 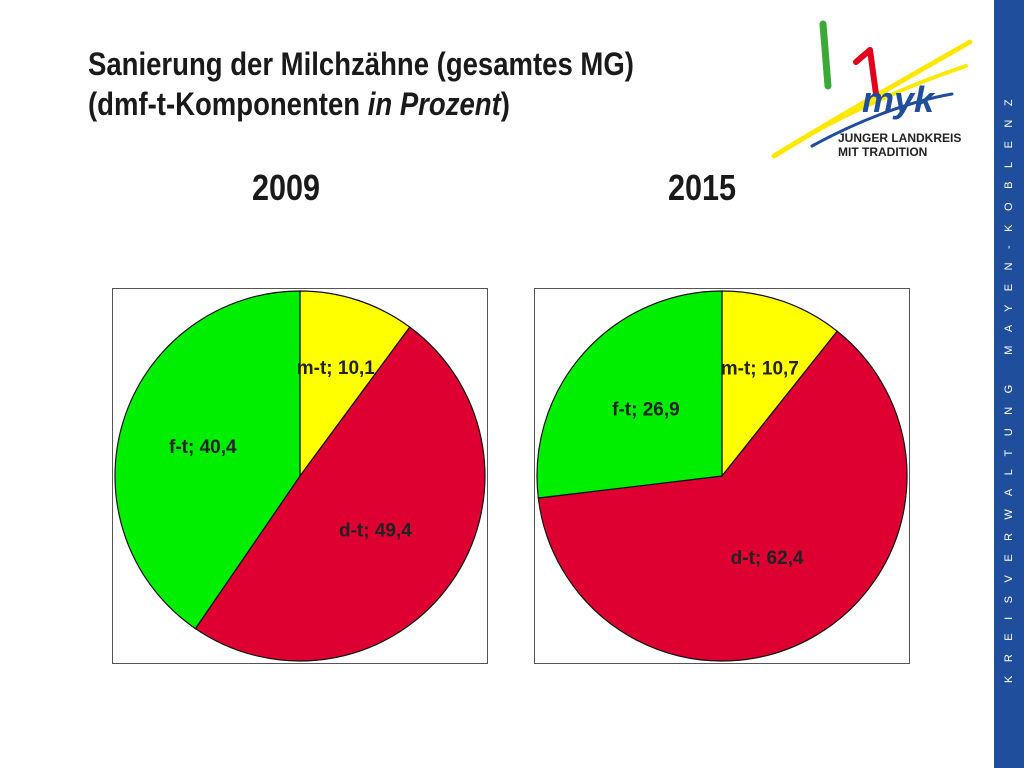 What do you see at coordinates (646, 410) in the screenshot?
I see `pie-label-f-t: f-t; 26,9` at bounding box center [646, 410].